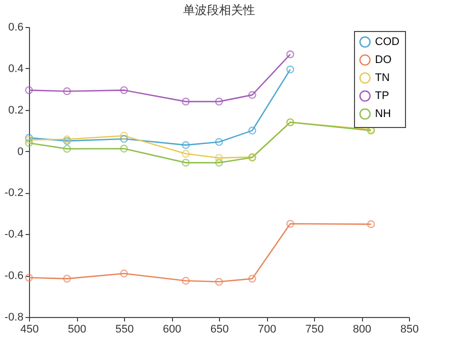 This screenshot has width=450, height=344. I want to click on y-tick-label: 0.2, so click(16, 110).